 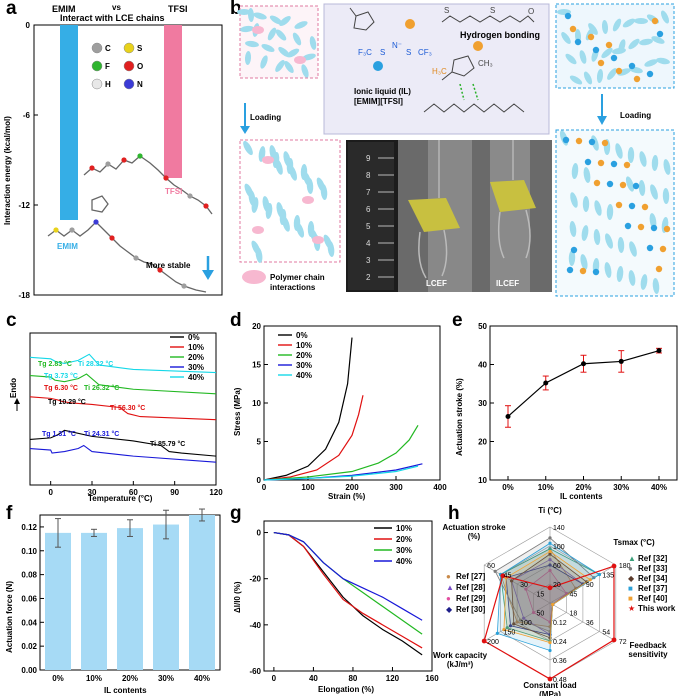 What do you see at coordinates (471, 576) in the screenshot?
I see `radar-legend-label: Ref [27]` at bounding box center [471, 576].